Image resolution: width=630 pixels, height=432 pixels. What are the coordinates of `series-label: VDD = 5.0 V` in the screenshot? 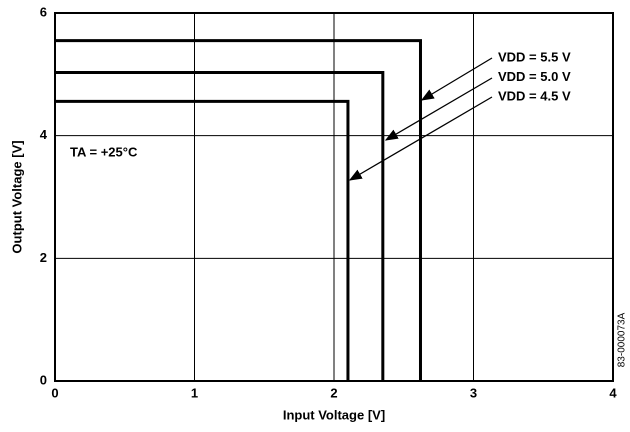 It's located at (534, 76).